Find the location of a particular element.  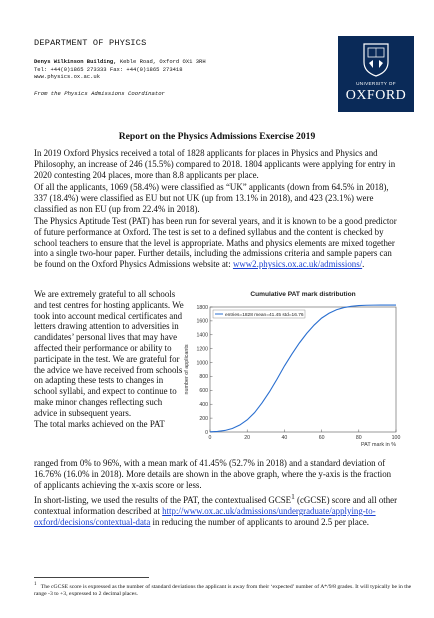

oxford-logo: UNIVERSITY OF OXFORD is located at coordinates (376, 74).